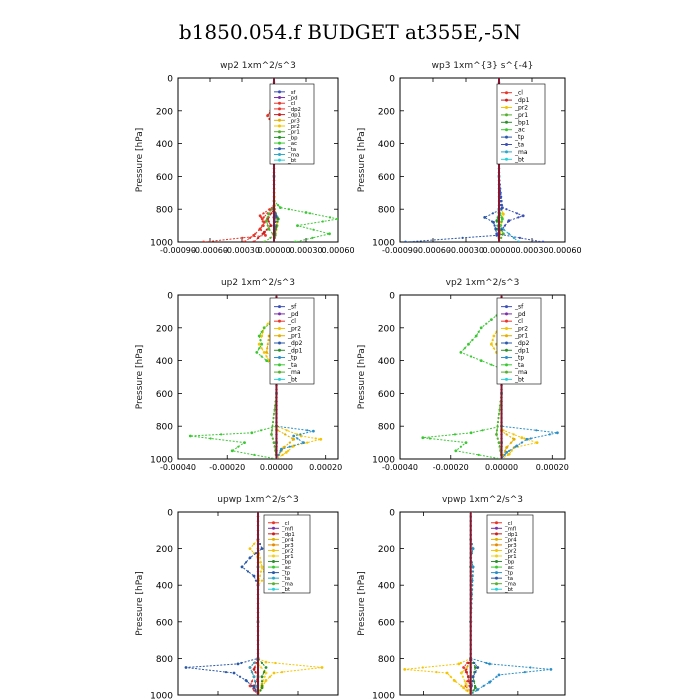 The width and height of the screenshot is (700, 700). What do you see at coordinates (164, 211) in the screenshot?
I see `y-tick-label: 800` at bounding box center [164, 211].